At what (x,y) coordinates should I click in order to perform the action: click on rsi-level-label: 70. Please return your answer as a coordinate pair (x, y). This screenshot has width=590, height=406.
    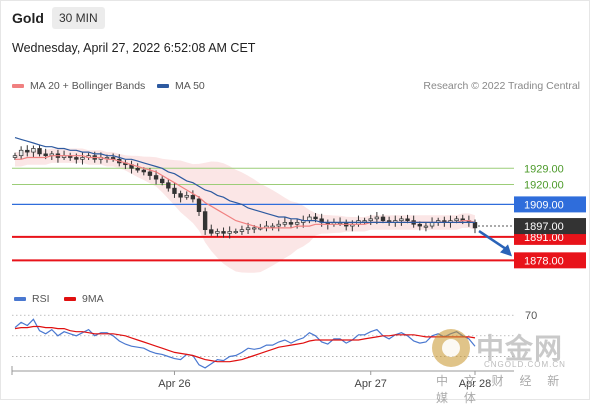
    Looking at the image, I should click on (531, 316).